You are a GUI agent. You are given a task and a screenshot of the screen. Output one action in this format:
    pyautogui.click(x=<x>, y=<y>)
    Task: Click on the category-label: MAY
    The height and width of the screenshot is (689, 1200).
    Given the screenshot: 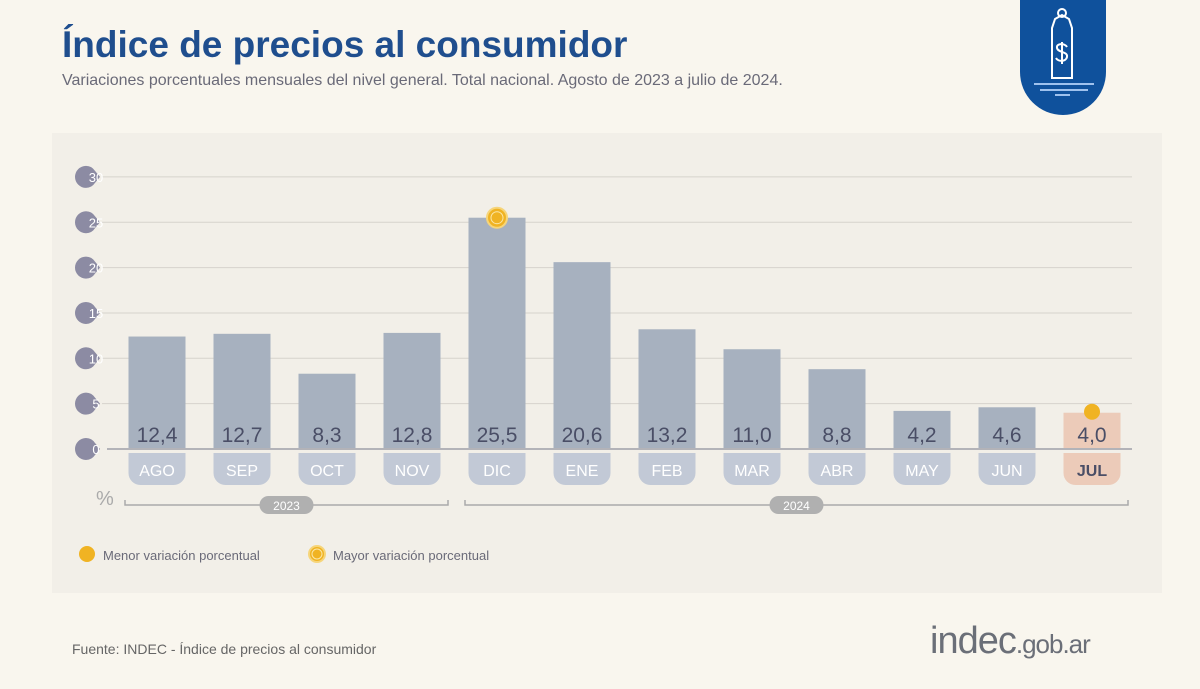 What is the action you would take?
    pyautogui.click(x=922, y=471)
    